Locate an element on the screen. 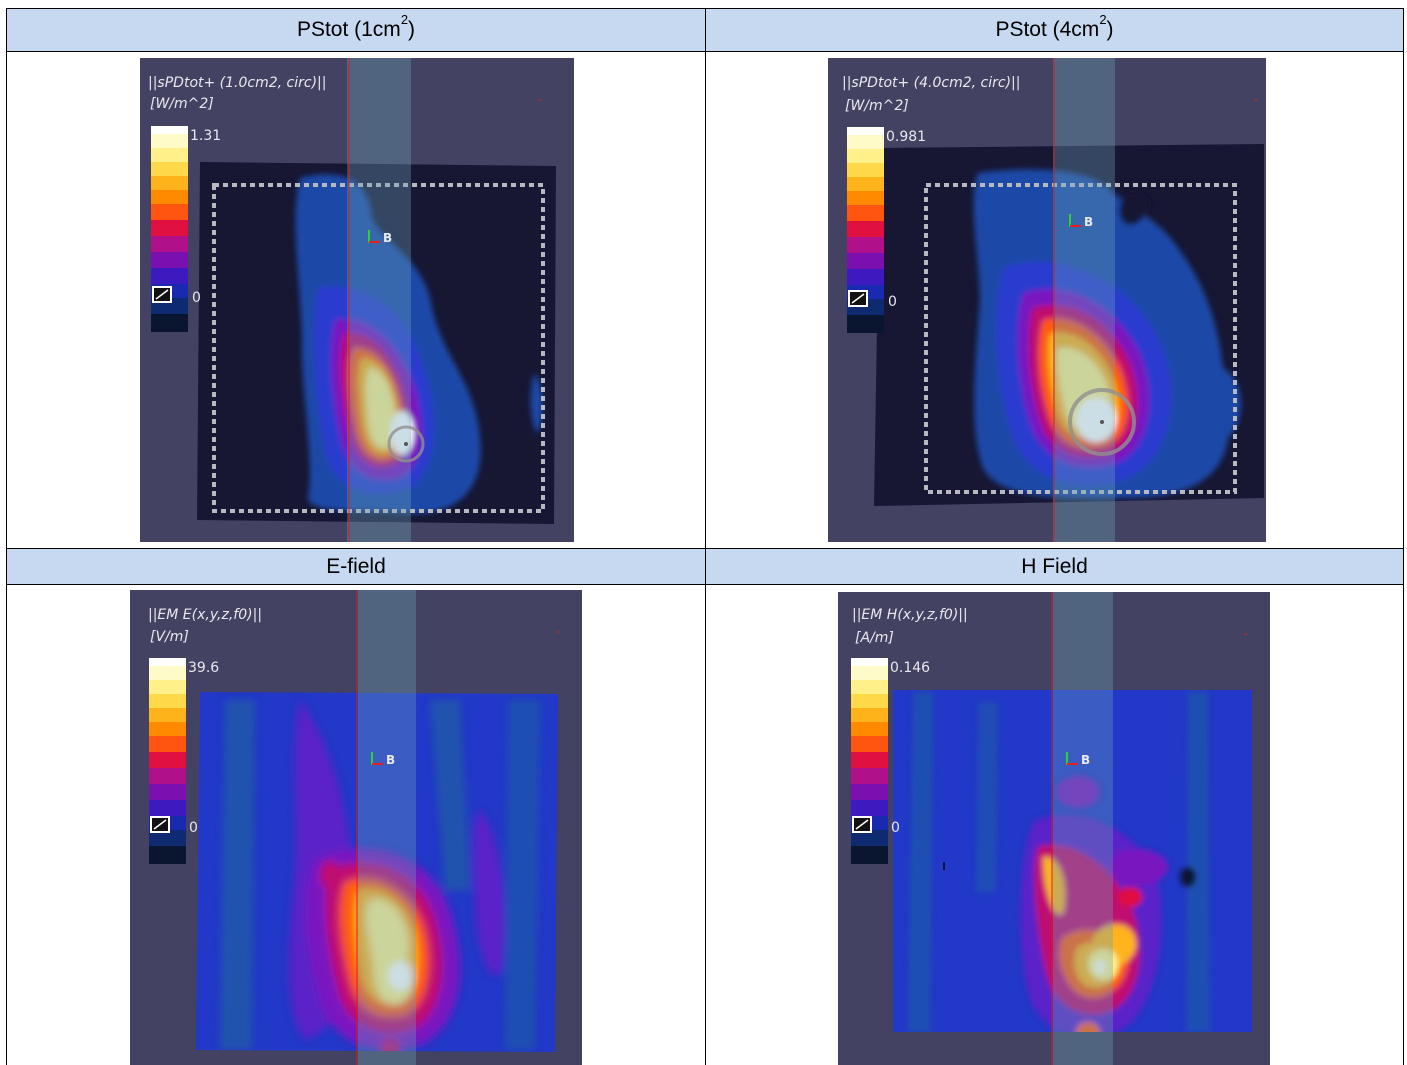  header-text: H Field is located at coordinates (1054, 566).